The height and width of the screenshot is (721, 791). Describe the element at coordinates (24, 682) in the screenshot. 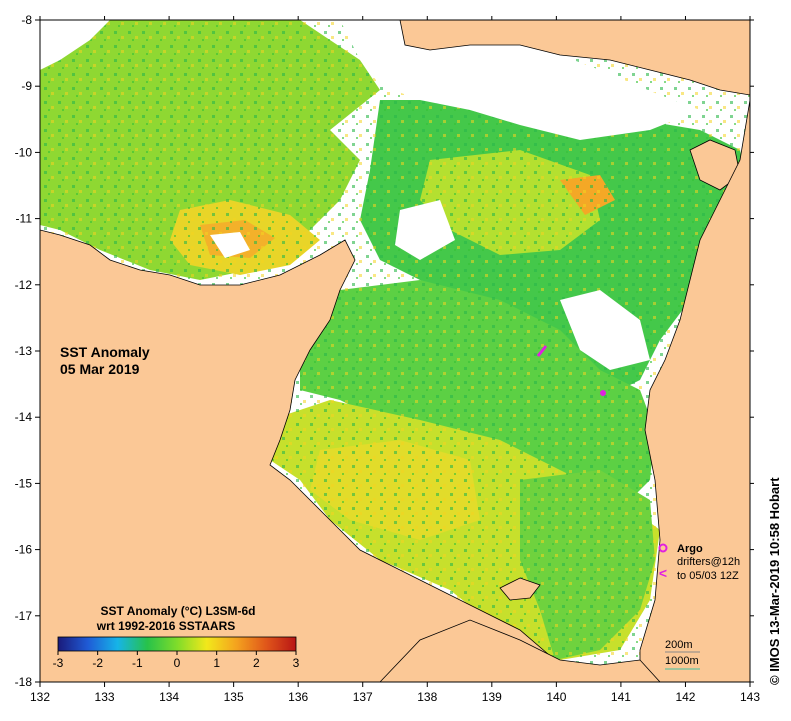

I see `y-tick-label: -18` at that location.